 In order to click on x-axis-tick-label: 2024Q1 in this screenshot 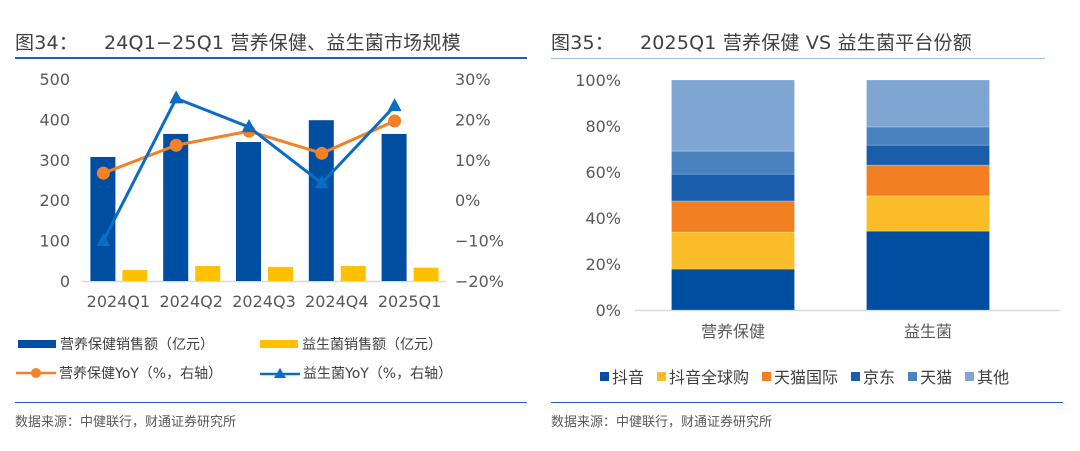, I will do `click(119, 301)`.